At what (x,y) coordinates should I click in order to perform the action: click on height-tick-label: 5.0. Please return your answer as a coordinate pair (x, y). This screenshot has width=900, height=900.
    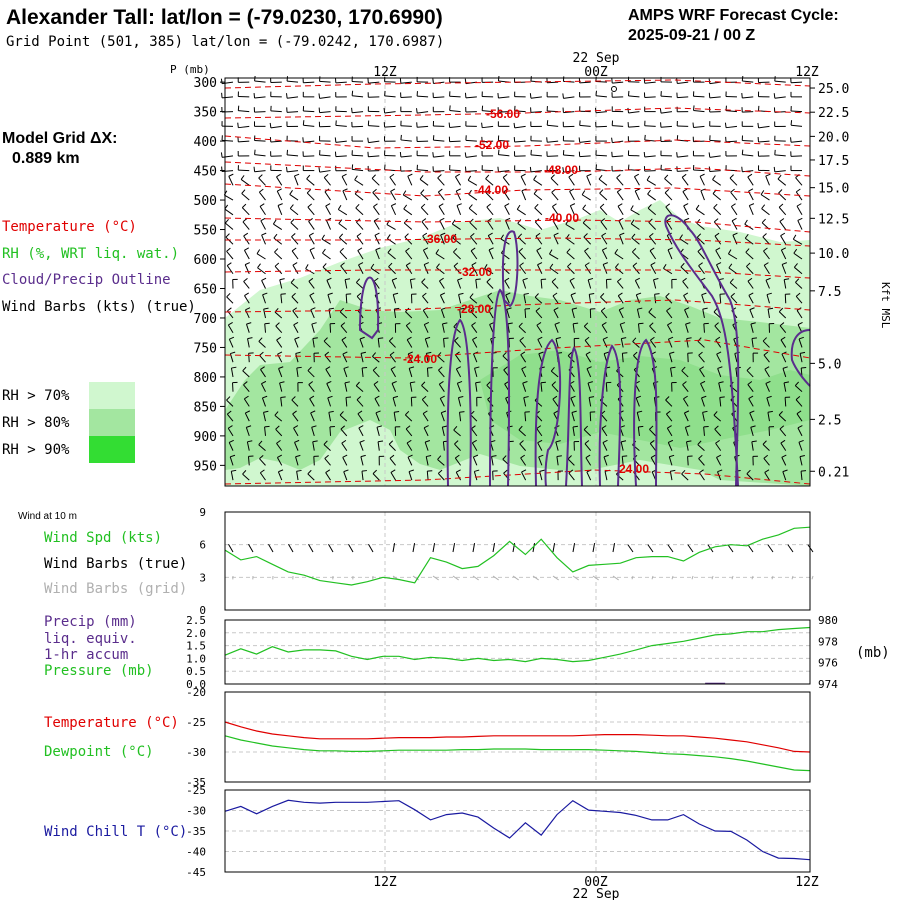
    Looking at the image, I should click on (829, 364).